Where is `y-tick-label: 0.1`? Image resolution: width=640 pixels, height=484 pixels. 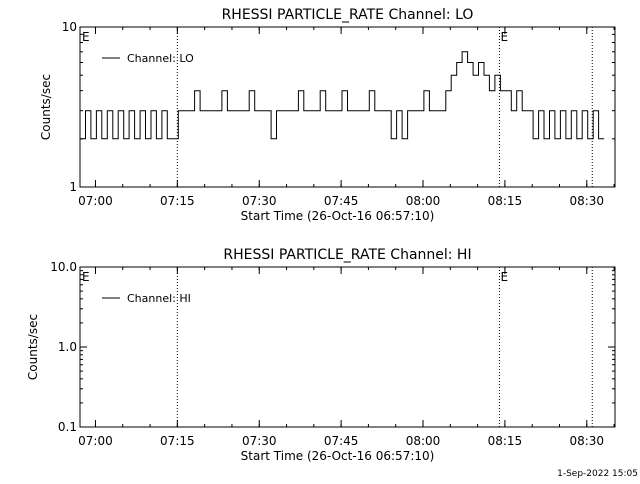
y-tick-label: 0.1 is located at coordinates (67, 427).